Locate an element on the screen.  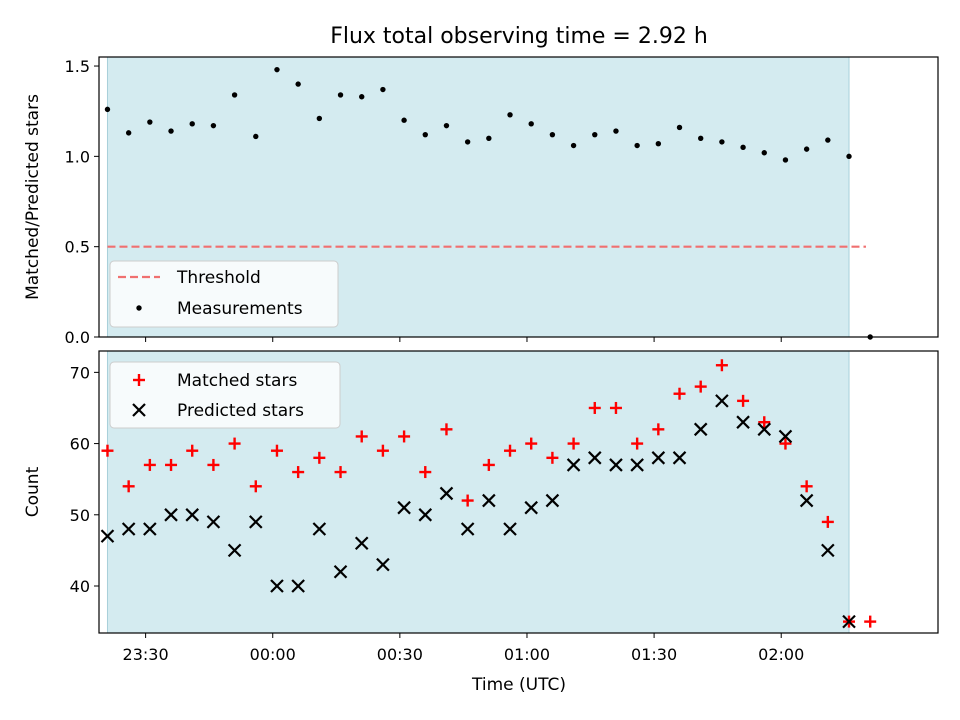
y-tick-label: 0.5 is located at coordinates (77, 247).